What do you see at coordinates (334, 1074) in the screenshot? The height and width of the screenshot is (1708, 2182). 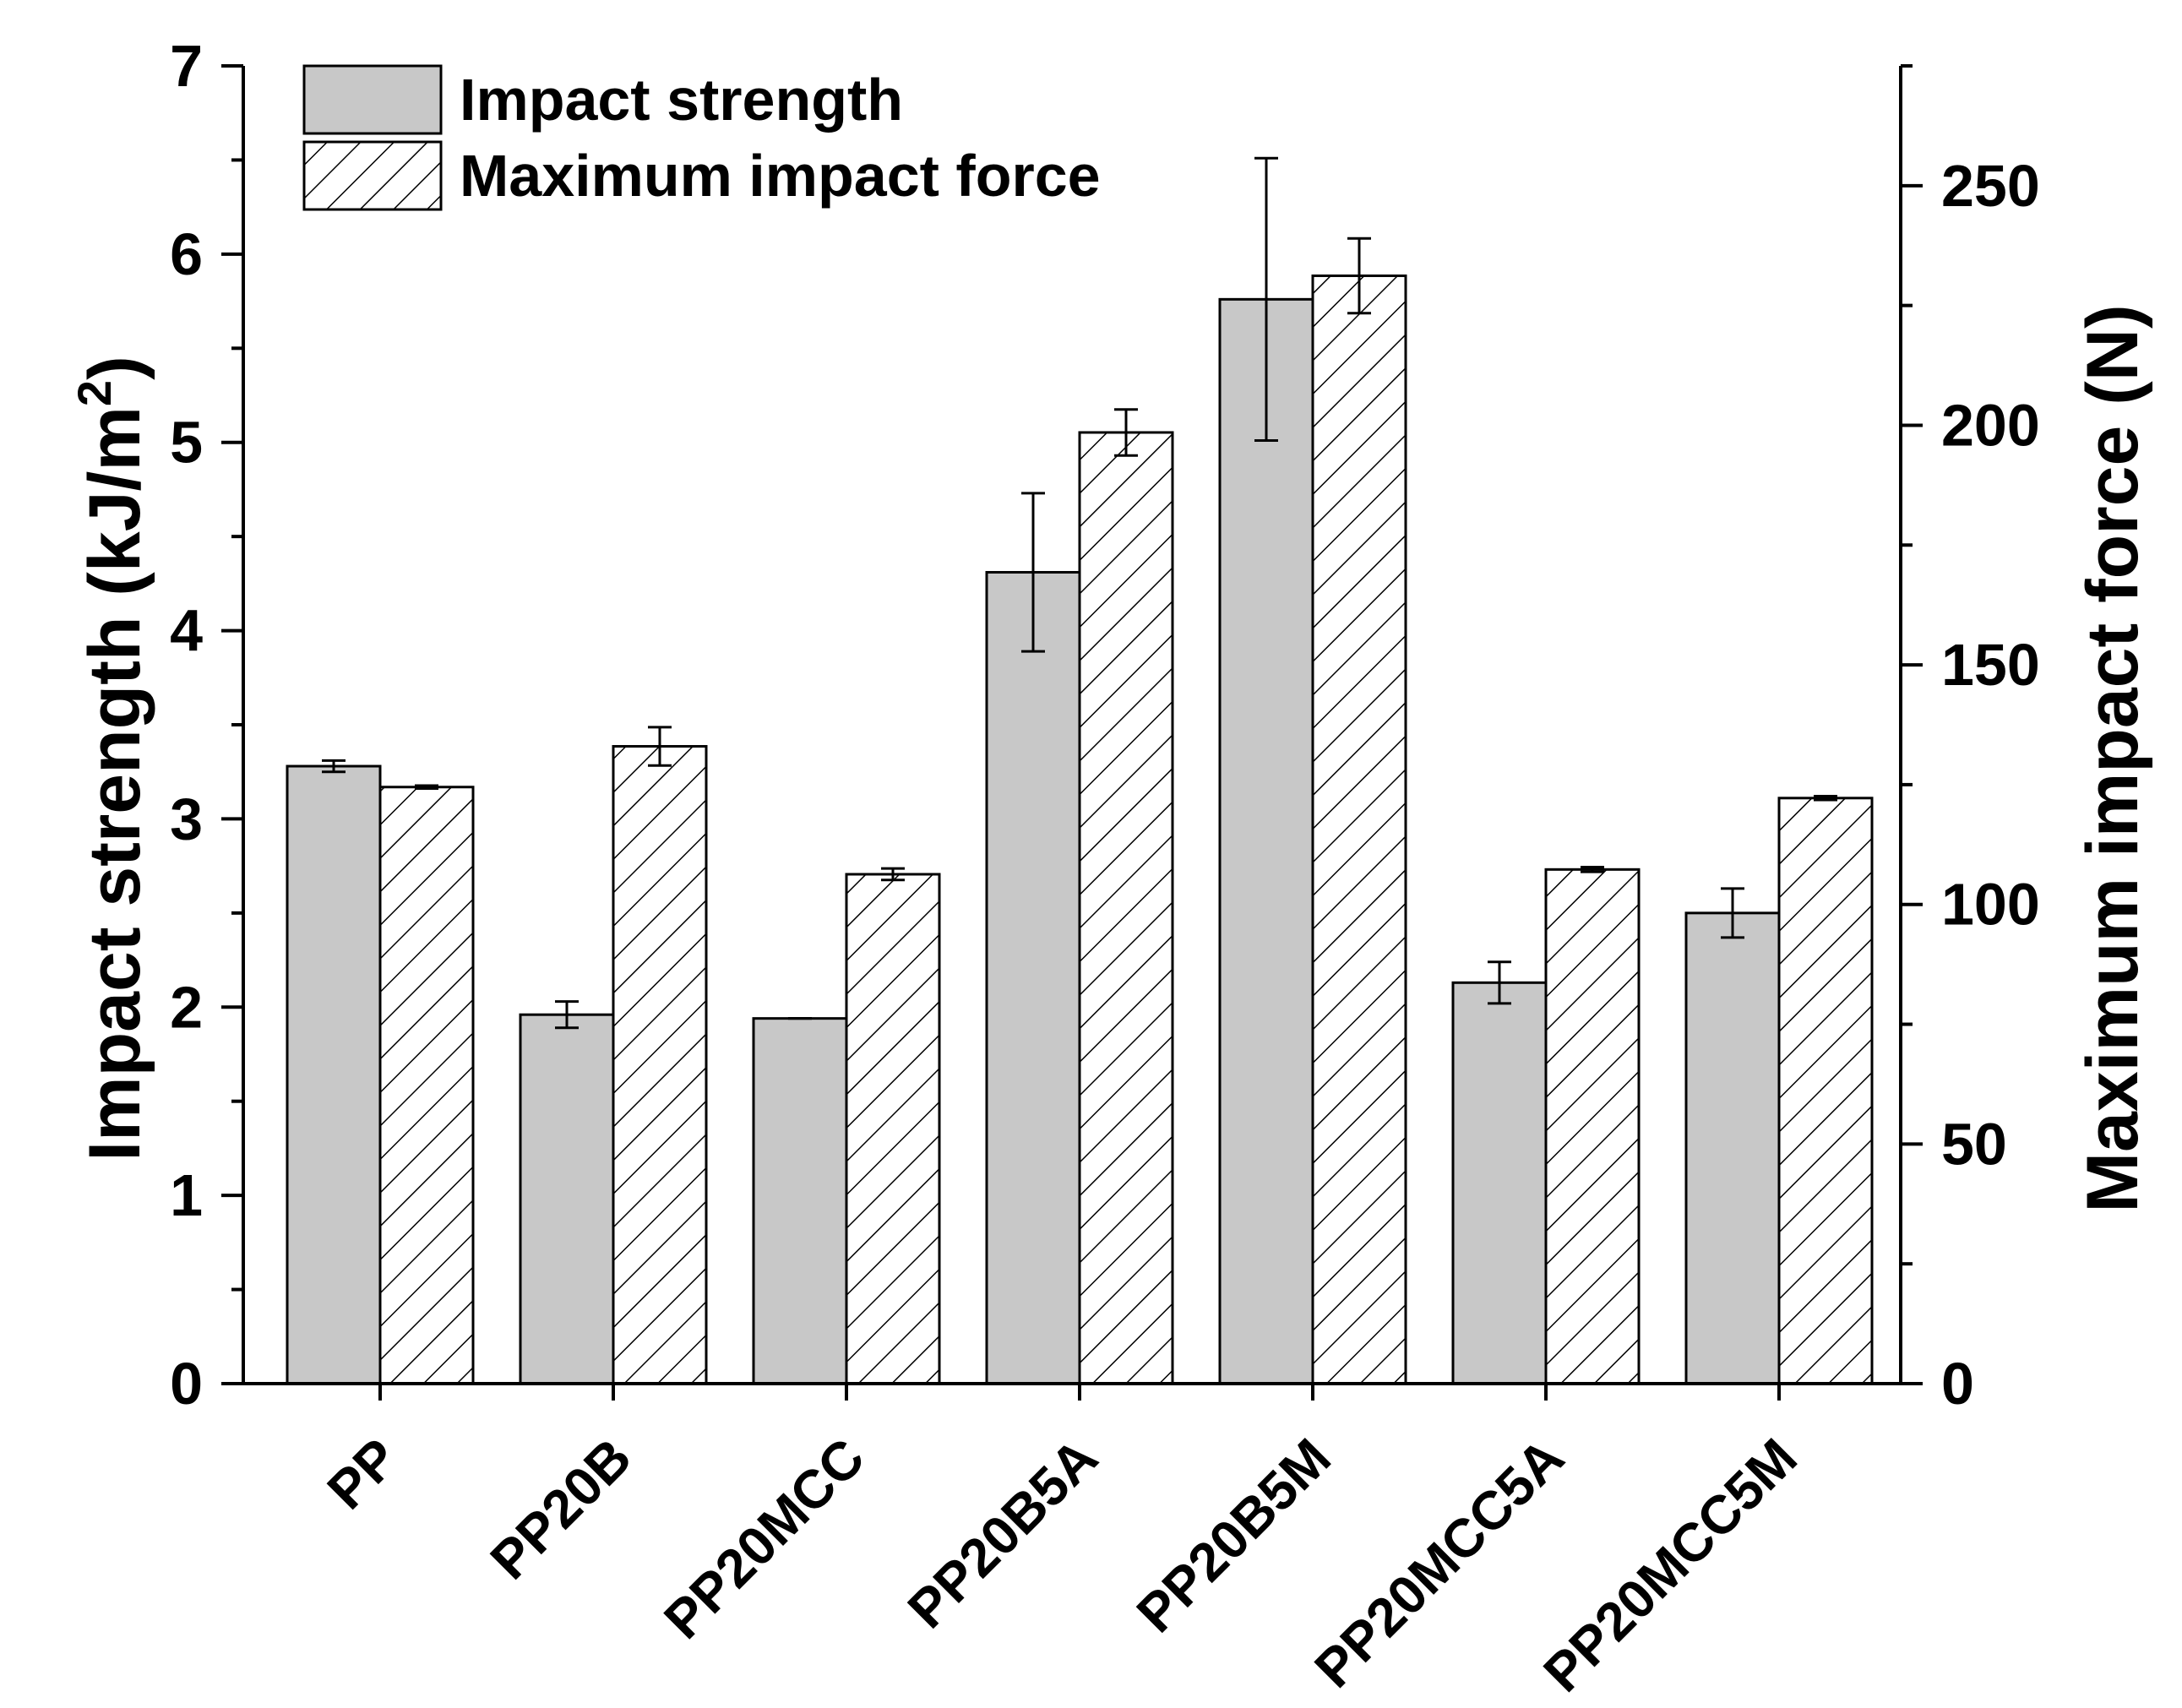 I see `impact-strength-bar-pp` at bounding box center [334, 1074].